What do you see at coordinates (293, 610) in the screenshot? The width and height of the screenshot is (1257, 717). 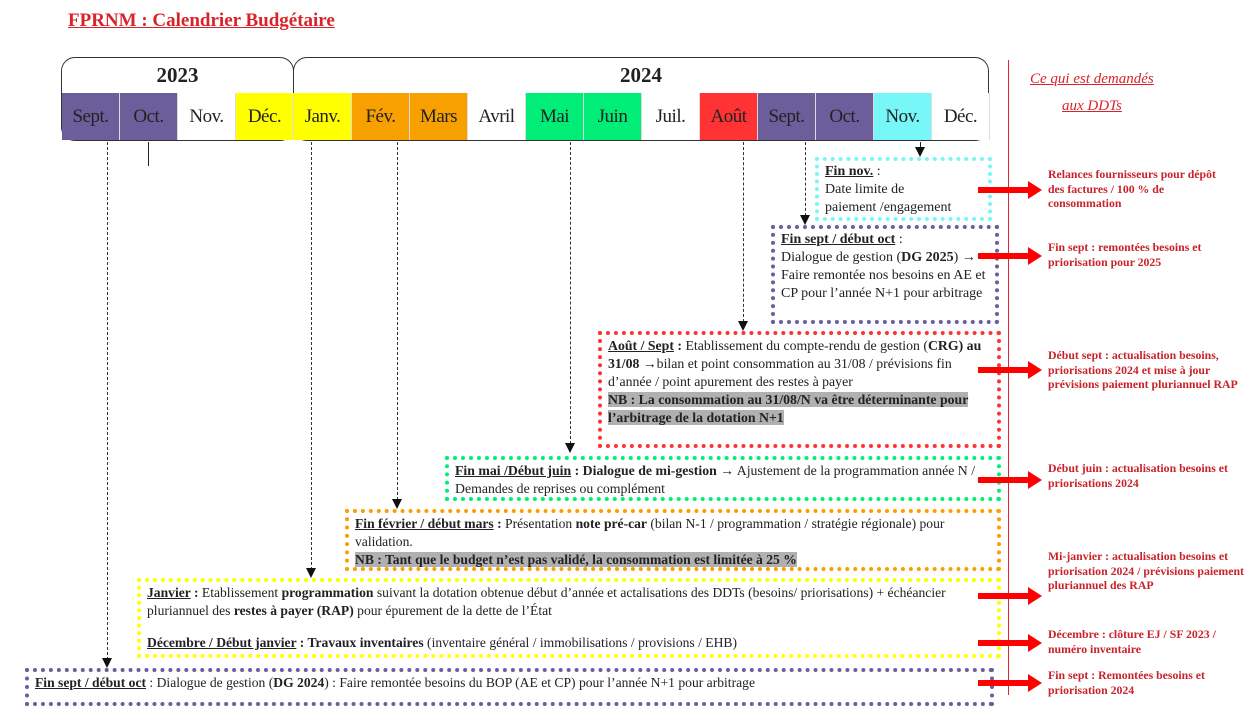 I see `box-bold: restes à payer (RAP)` at bounding box center [293, 610].